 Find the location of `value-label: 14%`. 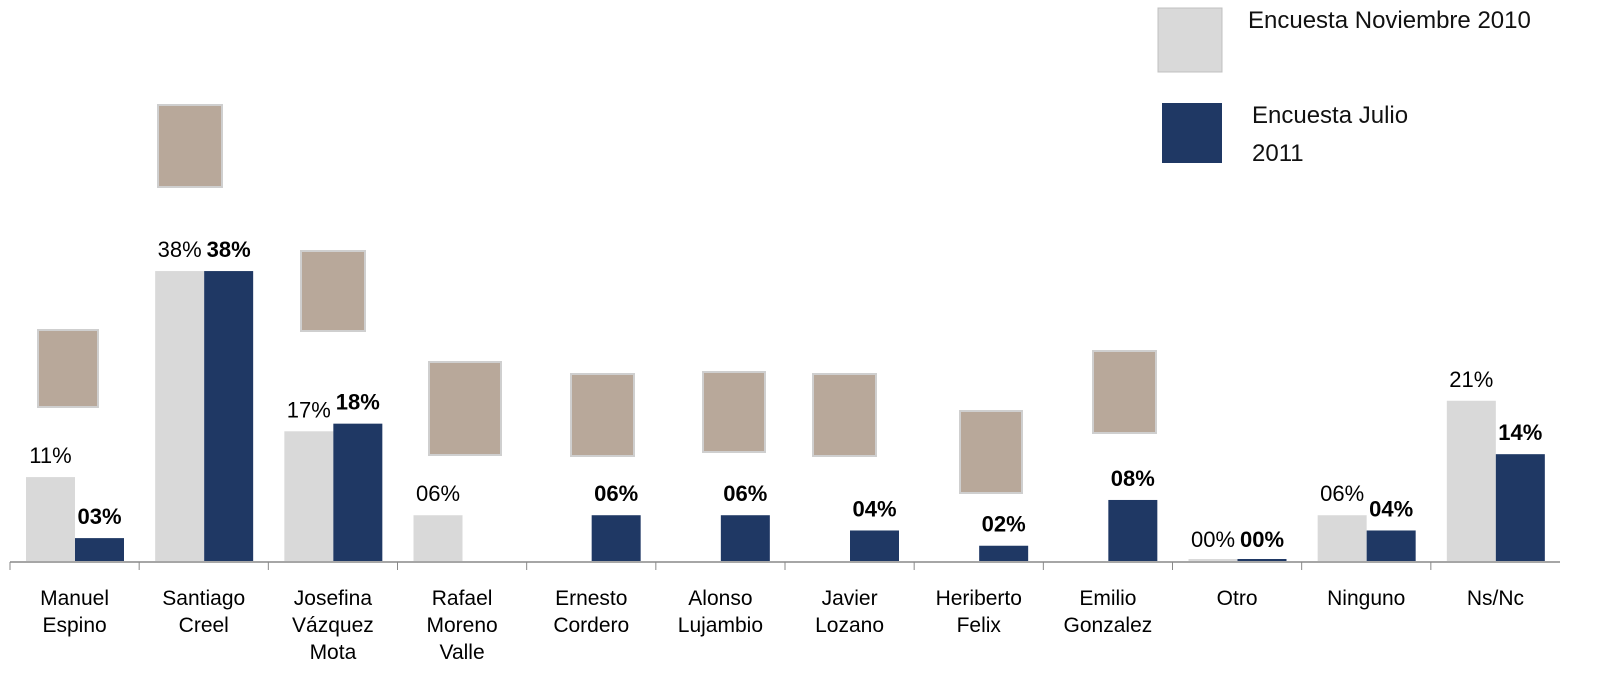

value-label: 14% is located at coordinates (1520, 432).